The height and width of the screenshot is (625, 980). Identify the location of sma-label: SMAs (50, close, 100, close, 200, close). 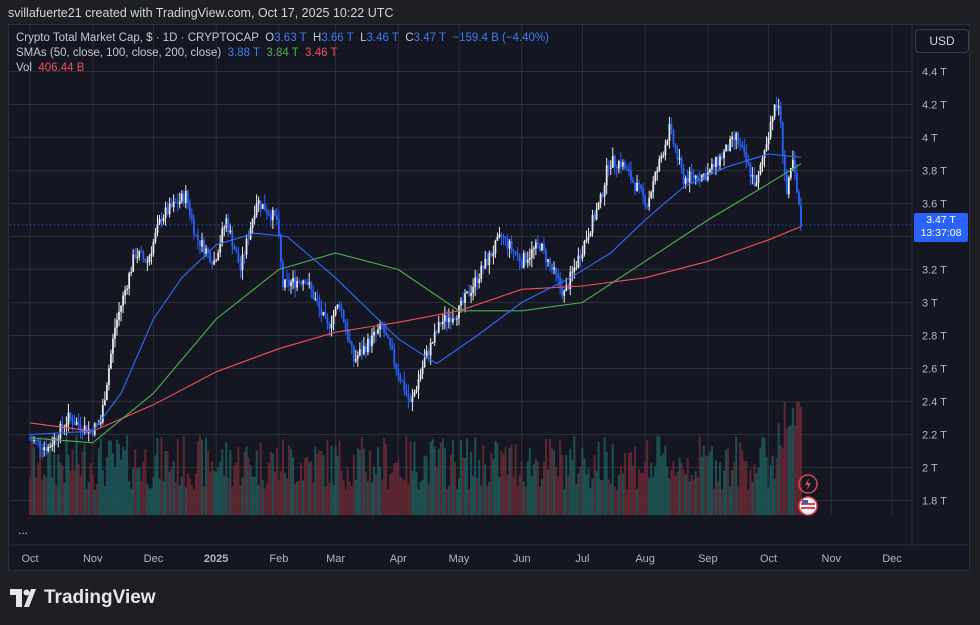
(119, 53).